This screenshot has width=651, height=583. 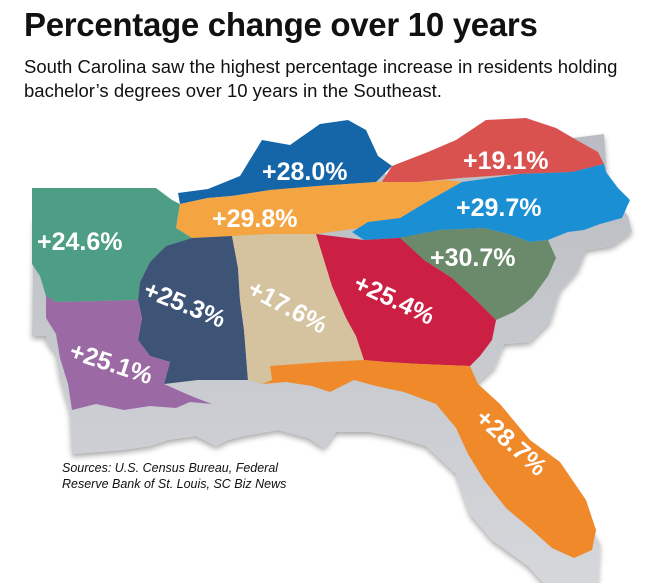 What do you see at coordinates (80, 242) in the screenshot?
I see `label-arkansas: +24.6%` at bounding box center [80, 242].